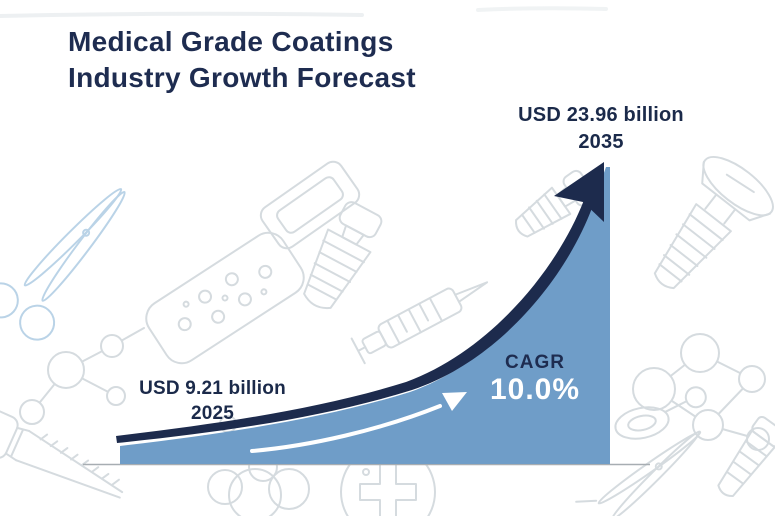 This screenshot has height=516, width=775. I want to click on cagr-title: CAGR, so click(535, 362).